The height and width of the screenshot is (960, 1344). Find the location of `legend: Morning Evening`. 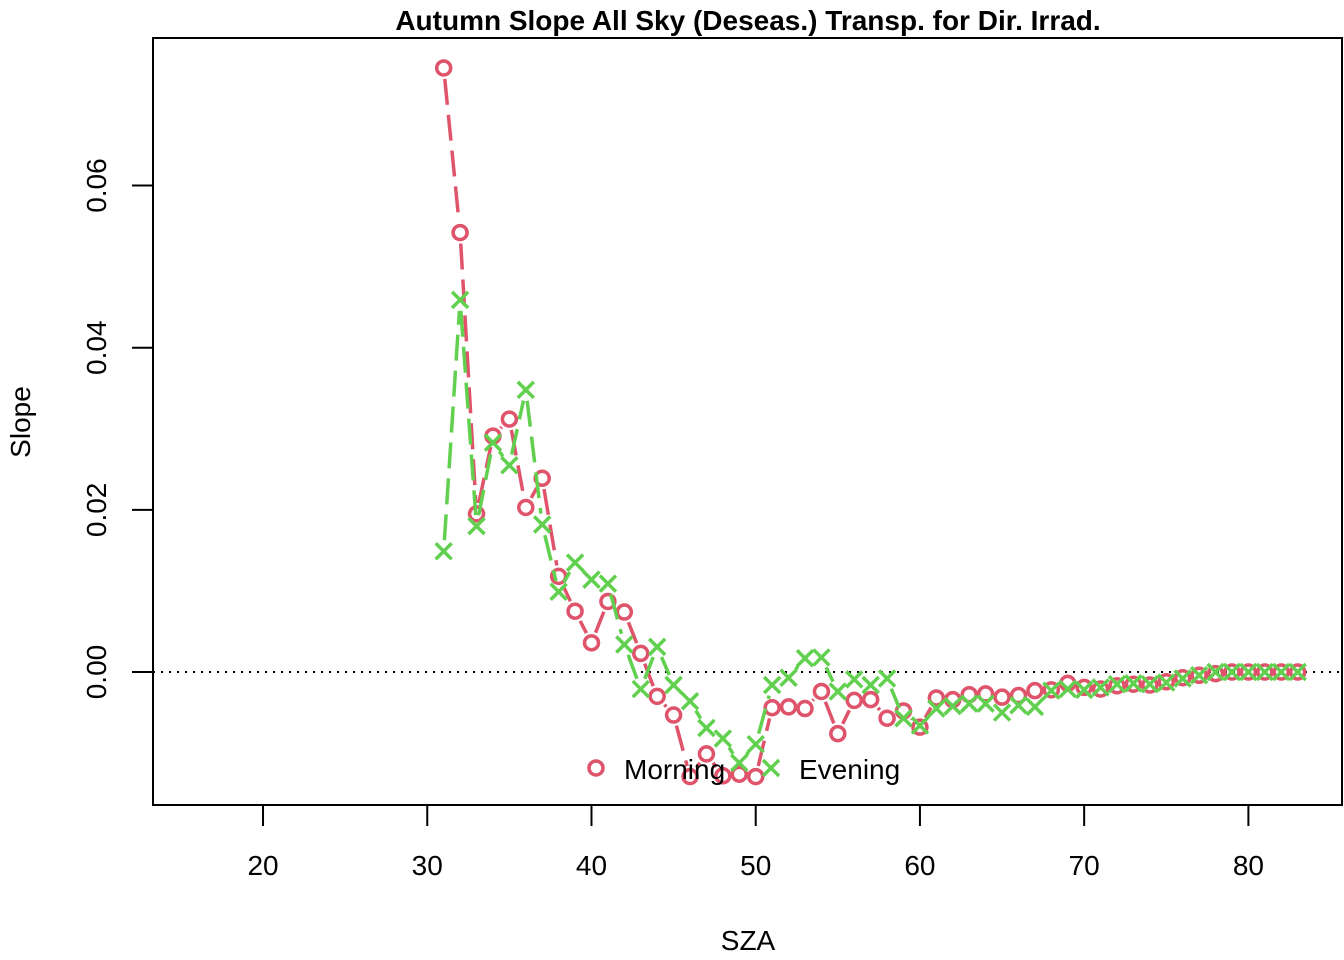

legend: Morning Evening is located at coordinates (743, 769).